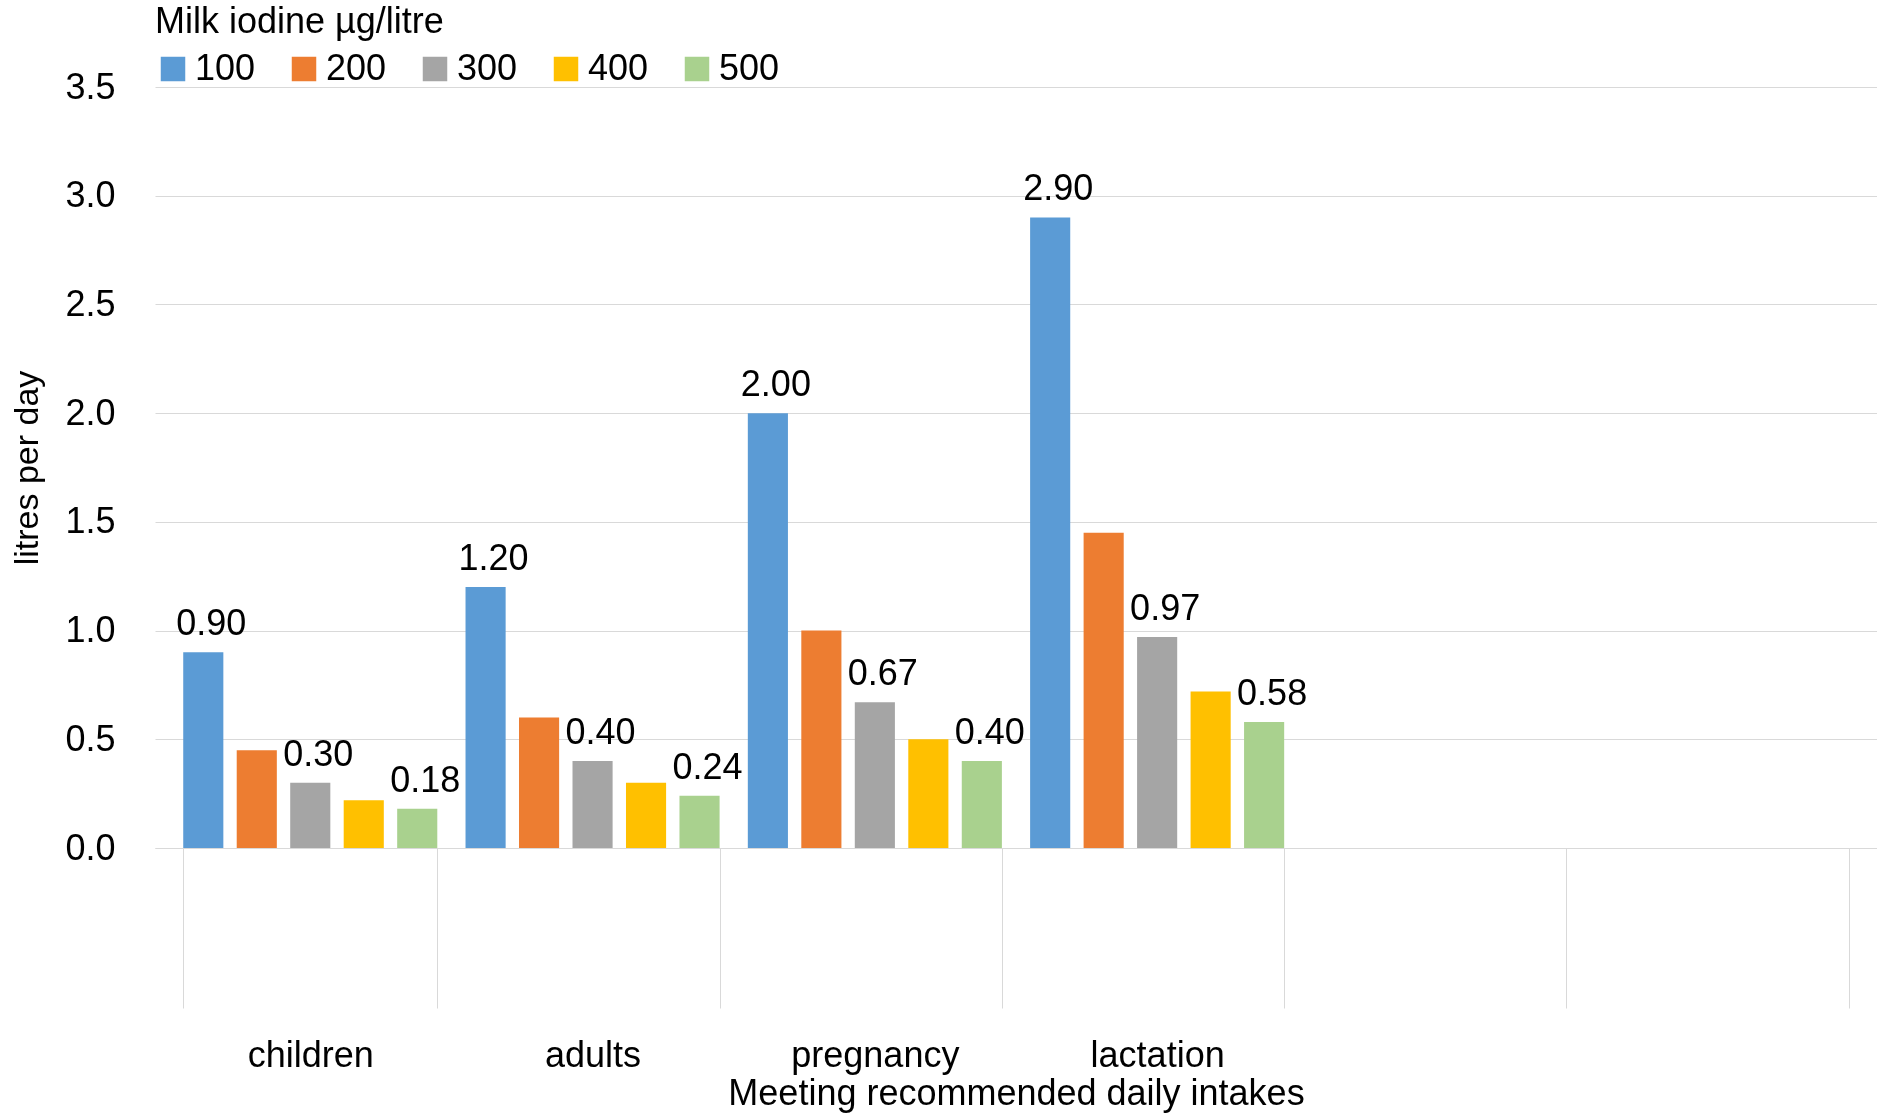  What do you see at coordinates (356, 67) in the screenshot?
I see `legend-label: 200` at bounding box center [356, 67].